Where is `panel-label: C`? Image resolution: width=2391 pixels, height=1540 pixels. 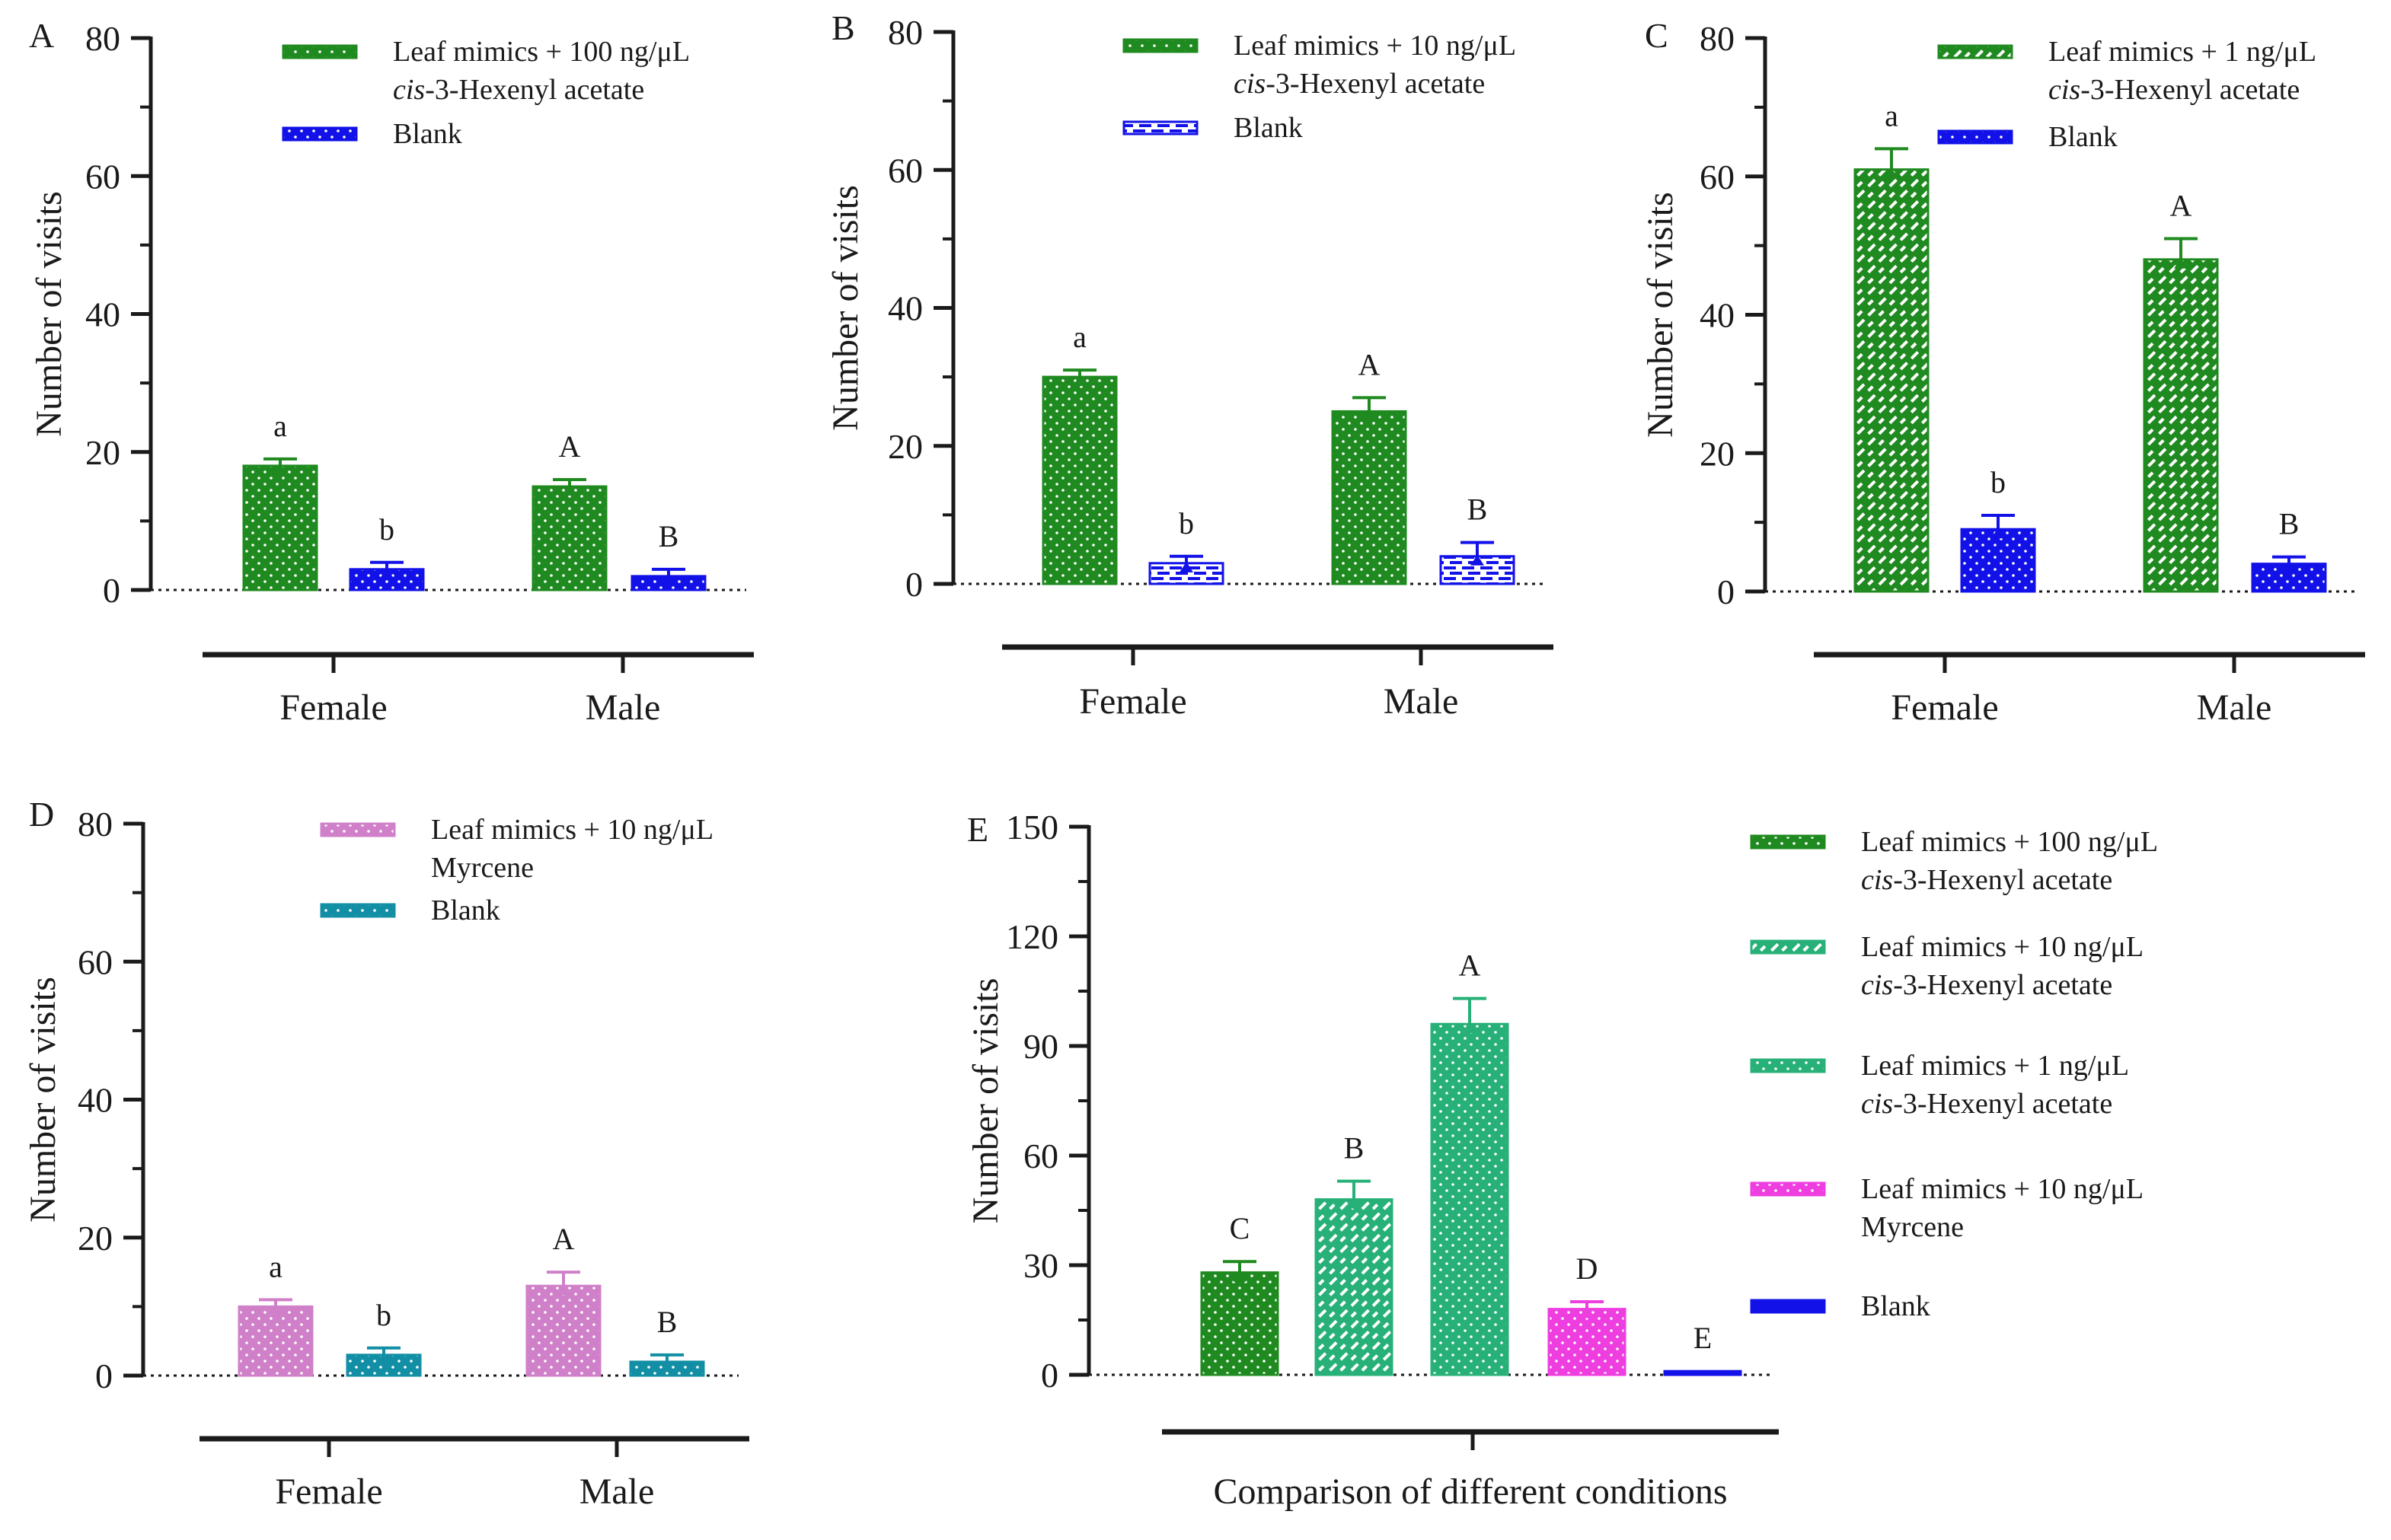 panel-label: C is located at coordinates (1656, 36).